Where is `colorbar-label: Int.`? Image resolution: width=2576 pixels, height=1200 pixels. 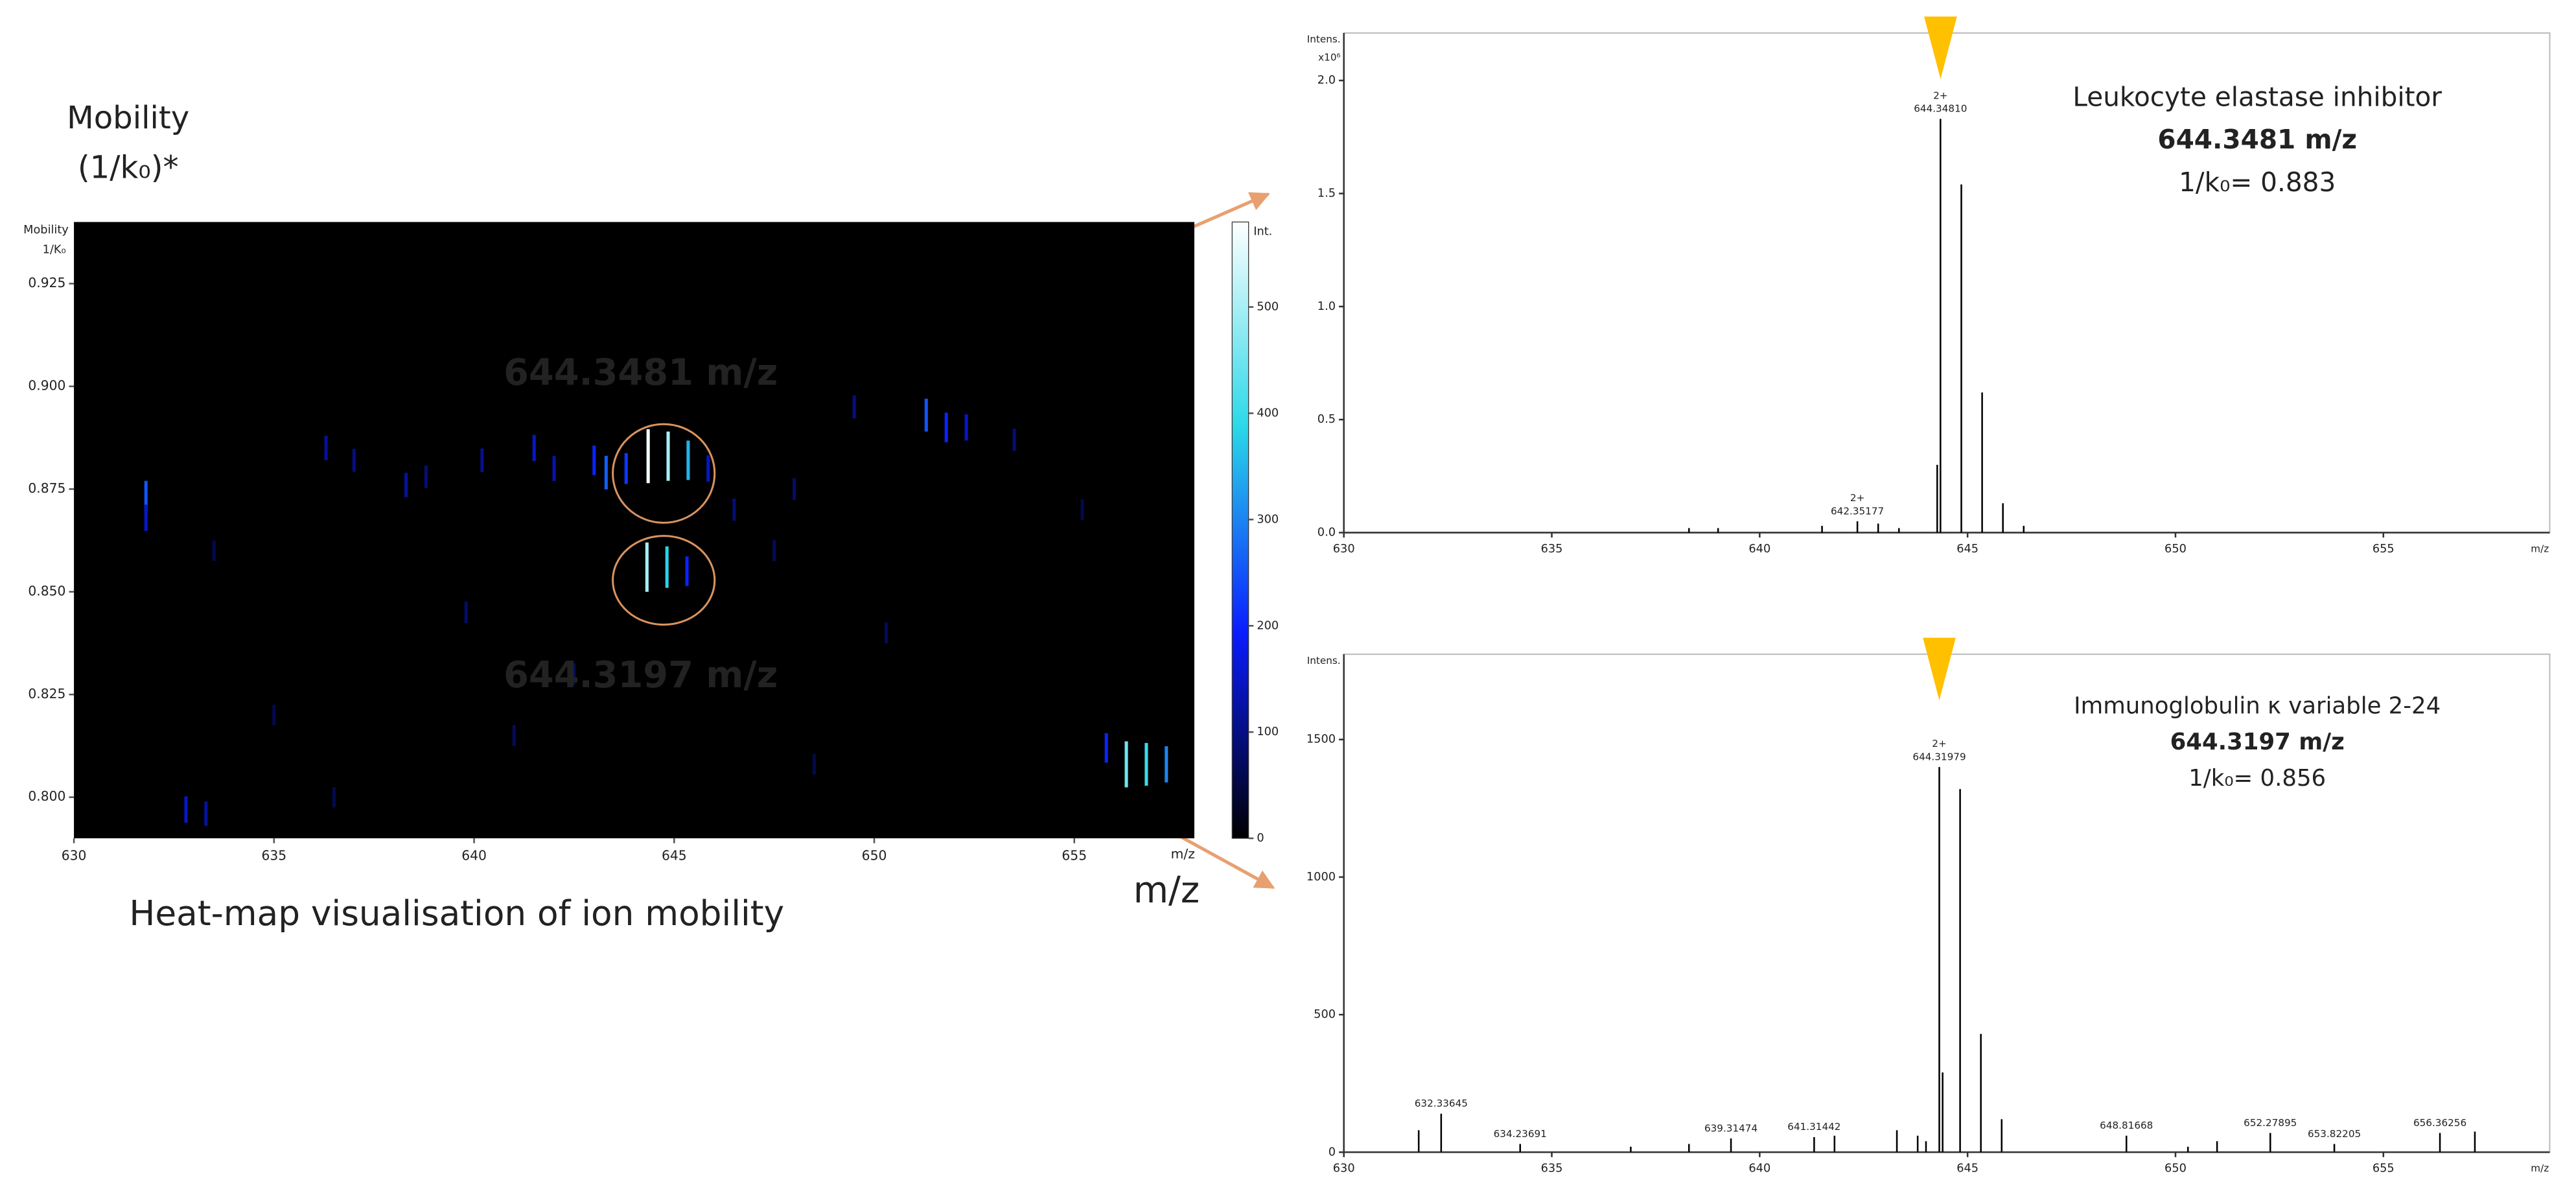
colorbar-label: Int. is located at coordinates (1263, 233).